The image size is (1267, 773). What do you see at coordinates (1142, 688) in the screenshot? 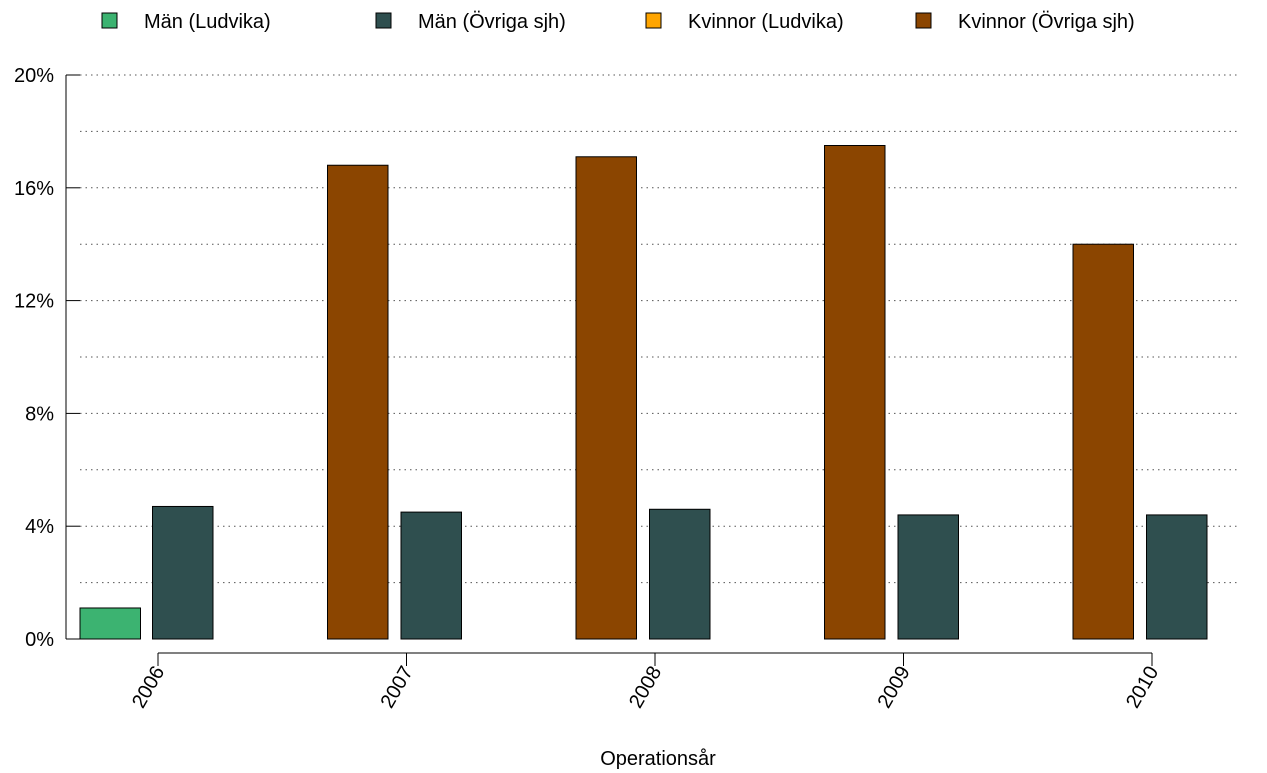
I see `x-tick-label: 2010` at bounding box center [1142, 688].